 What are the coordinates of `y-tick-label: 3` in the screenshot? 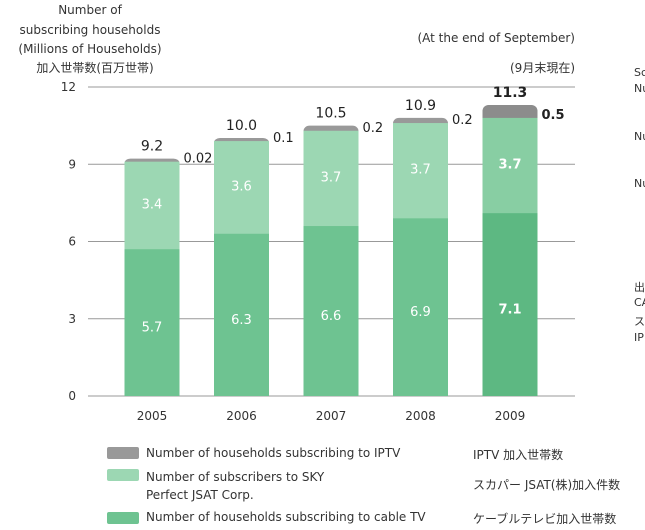 It's located at (72, 319).